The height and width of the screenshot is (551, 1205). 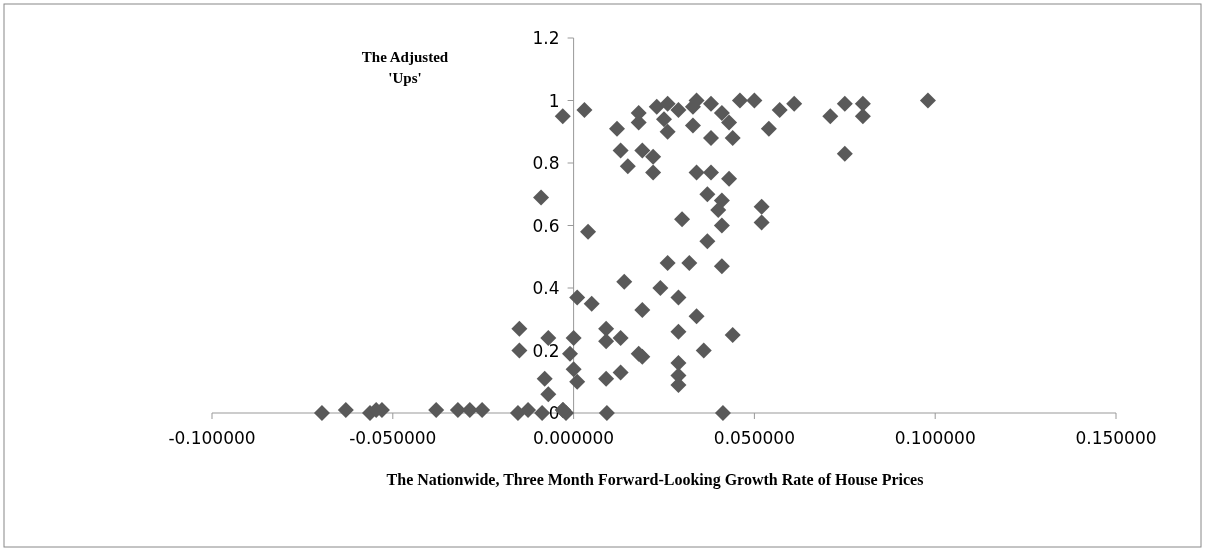 What do you see at coordinates (546, 288) in the screenshot?
I see `y-tick-label: 0.4` at bounding box center [546, 288].